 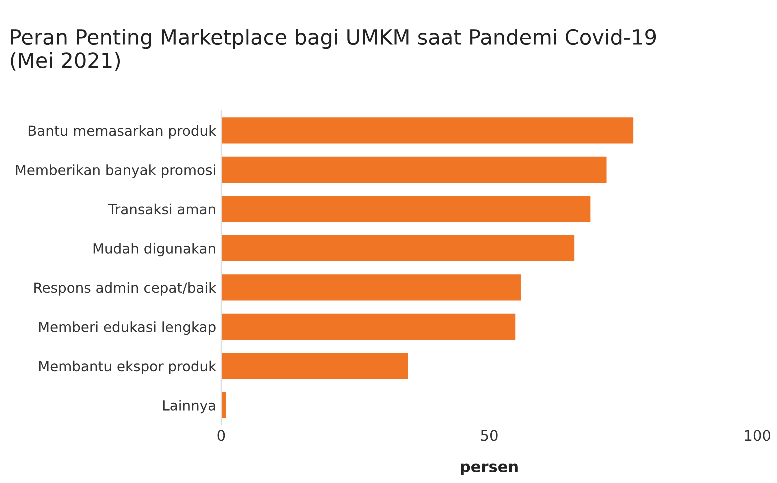 I want to click on y-tick-label: Respons admin cepat/baik, so click(x=125, y=289).